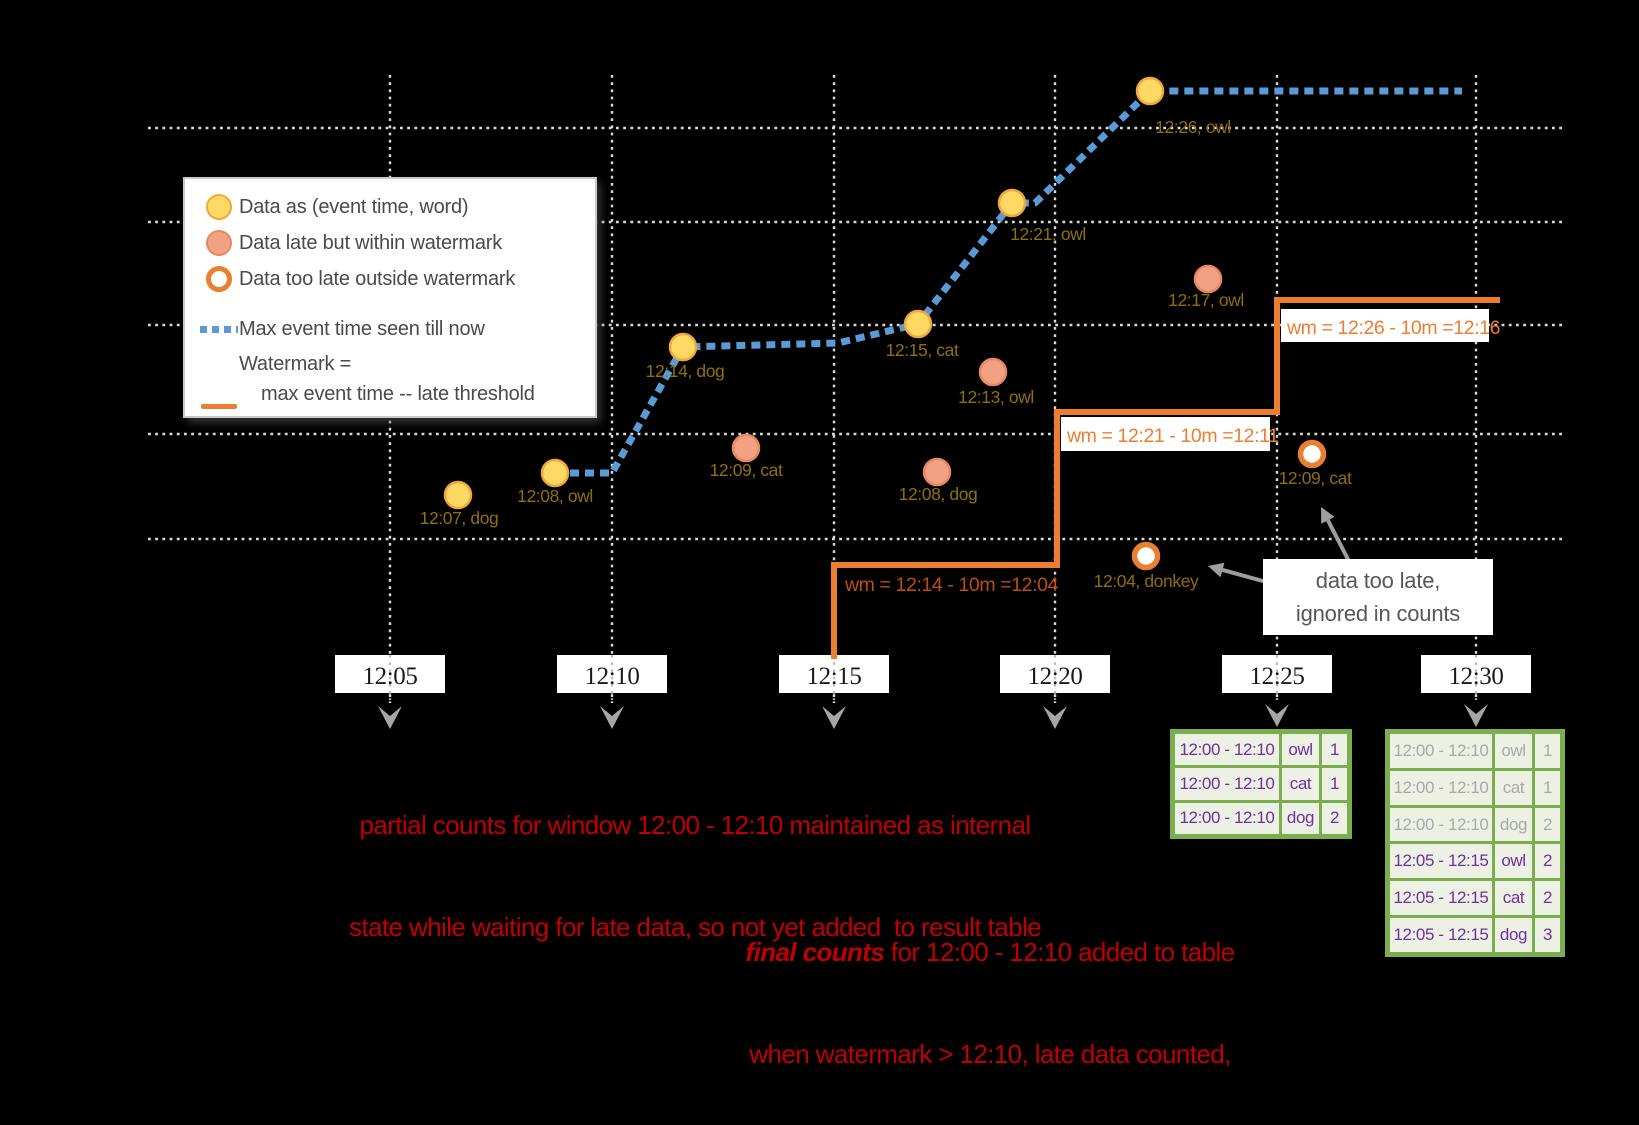  What do you see at coordinates (377, 278) in the screenshot?
I see `legend-label: Data too late outside watermark` at bounding box center [377, 278].